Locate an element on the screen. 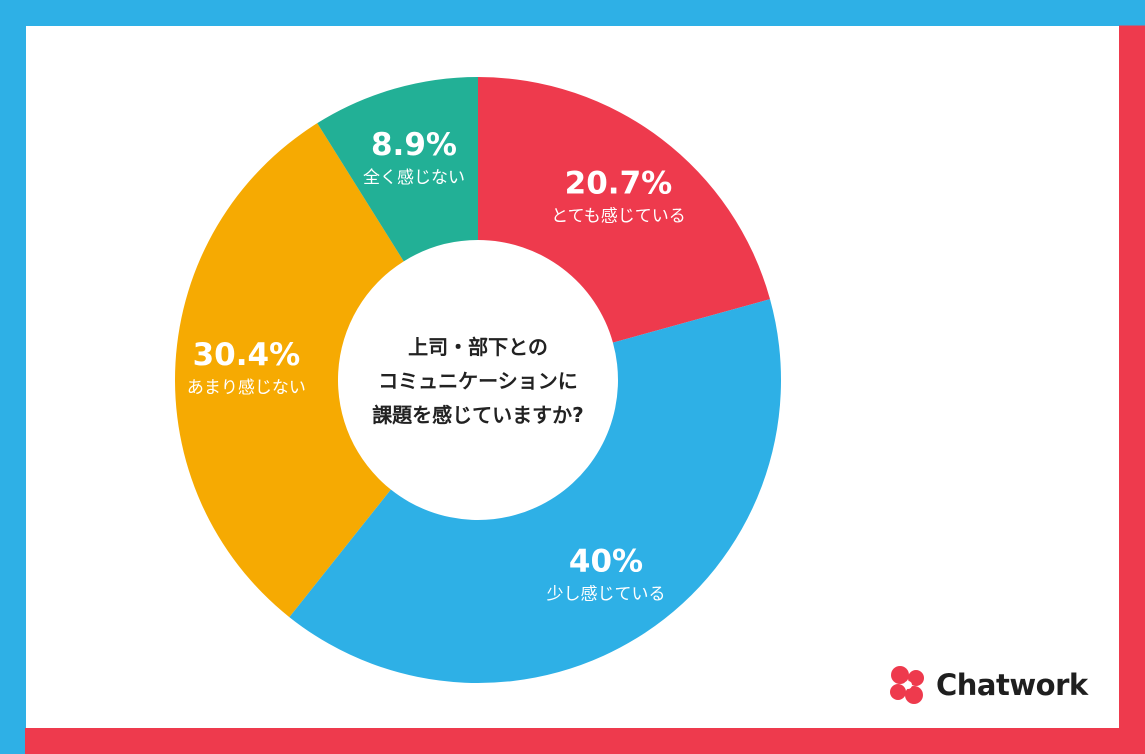 The image size is (1145, 754). slice-category-label: とても感じている is located at coordinates (618, 216).